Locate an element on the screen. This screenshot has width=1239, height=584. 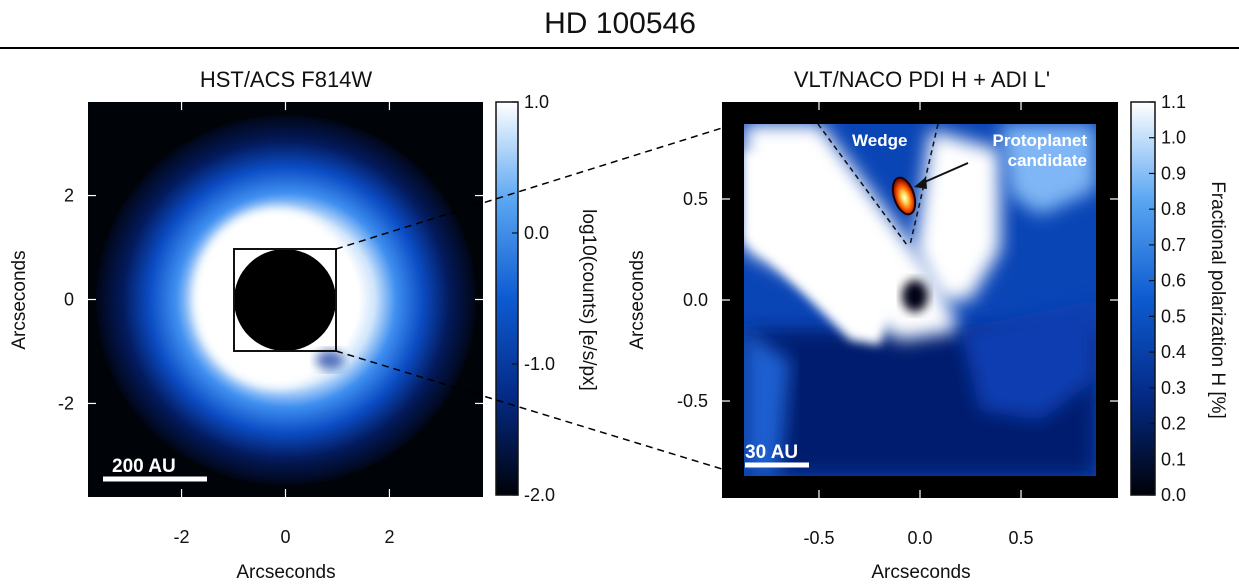
right-colorbar-label: Fractional polarization H [%] is located at coordinates (1217, 300).